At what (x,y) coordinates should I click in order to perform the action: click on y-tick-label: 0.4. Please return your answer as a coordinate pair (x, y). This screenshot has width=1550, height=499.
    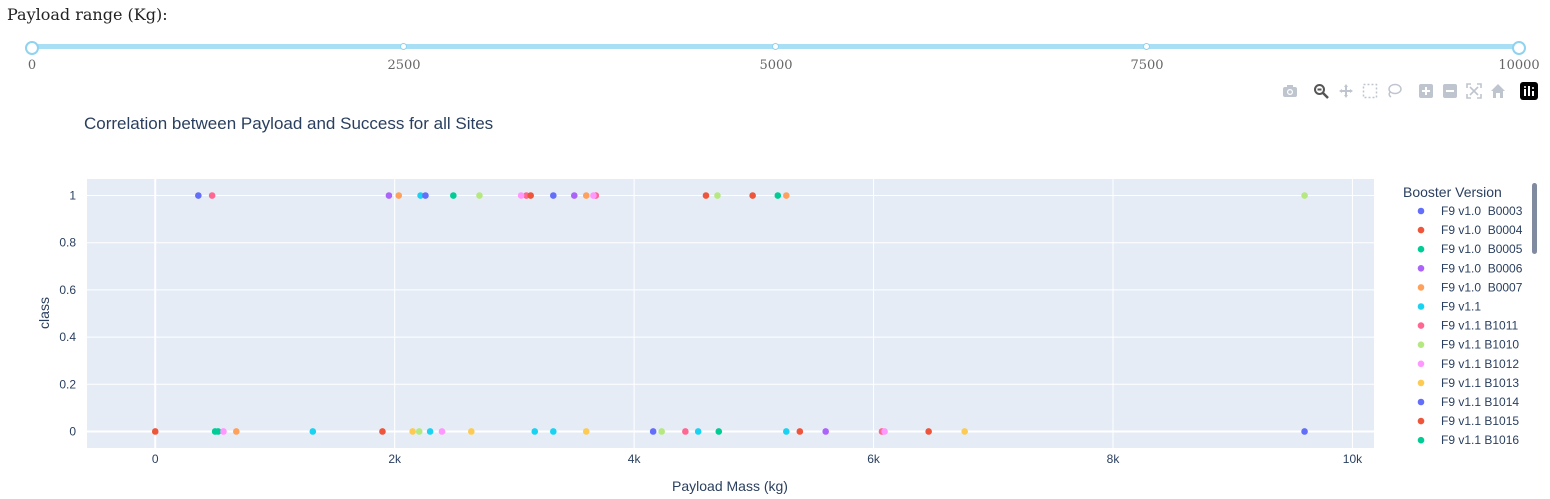
    Looking at the image, I should click on (67, 337).